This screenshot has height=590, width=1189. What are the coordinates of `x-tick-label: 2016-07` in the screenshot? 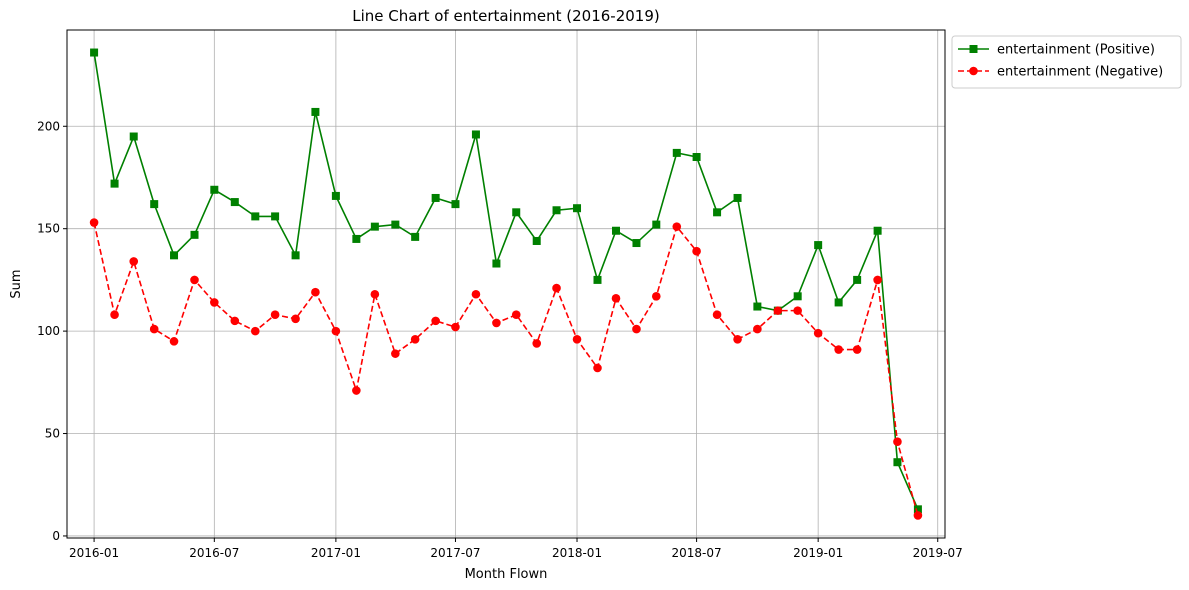 It's located at (214, 553).